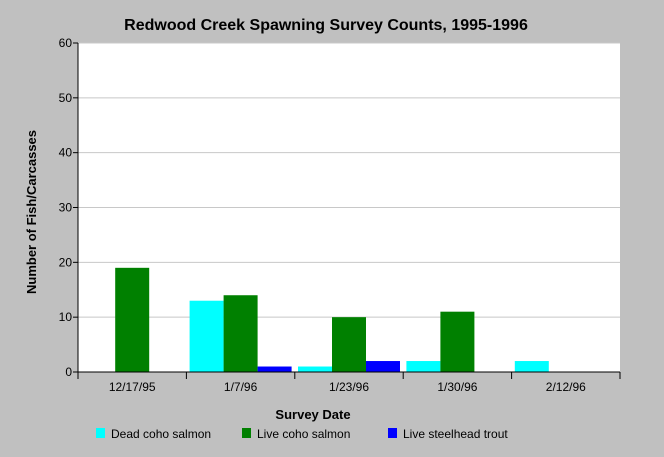  What do you see at coordinates (161, 434) in the screenshot?
I see `legend-label: Dead coho salmon` at bounding box center [161, 434].